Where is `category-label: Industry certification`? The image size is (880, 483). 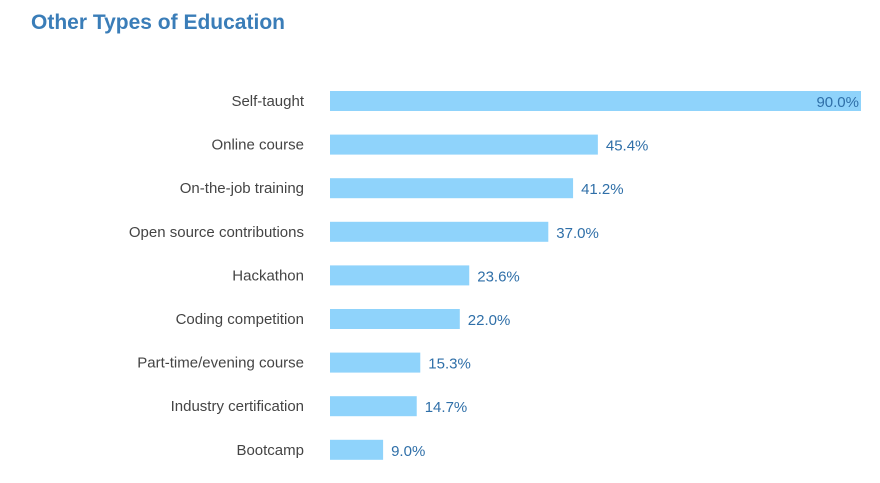
category-label: Industry certification is located at coordinates (237, 406).